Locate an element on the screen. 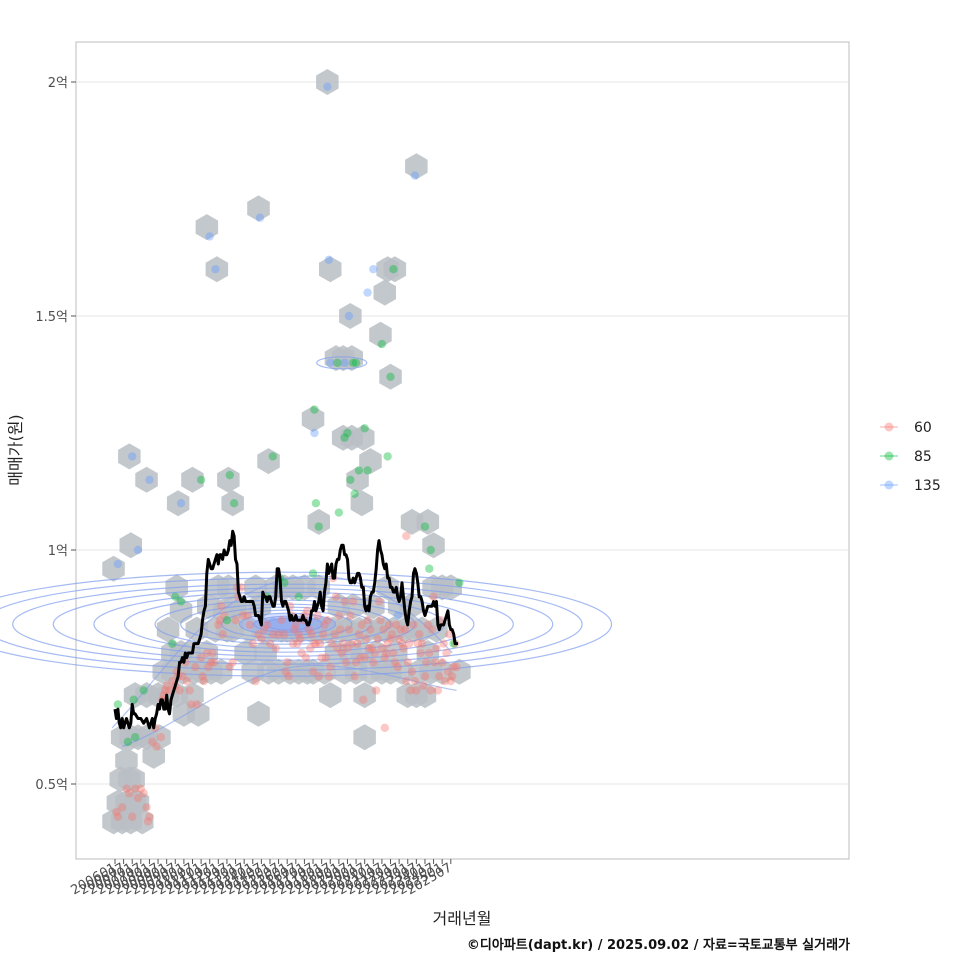  y-tick-label: 1.5억 is located at coordinates (51, 317).